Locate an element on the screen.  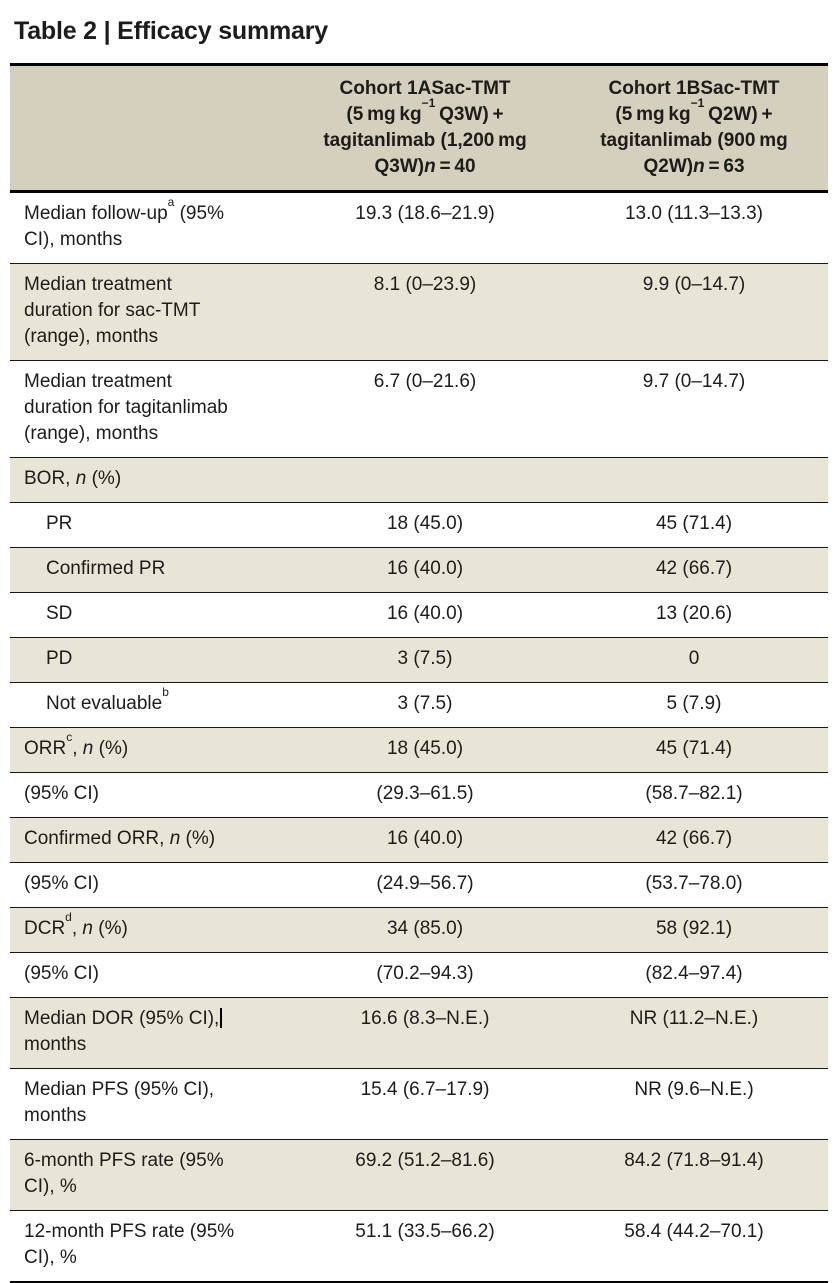
cell-value: 69.2 (51.2–81.6) is located at coordinates (425, 1160).